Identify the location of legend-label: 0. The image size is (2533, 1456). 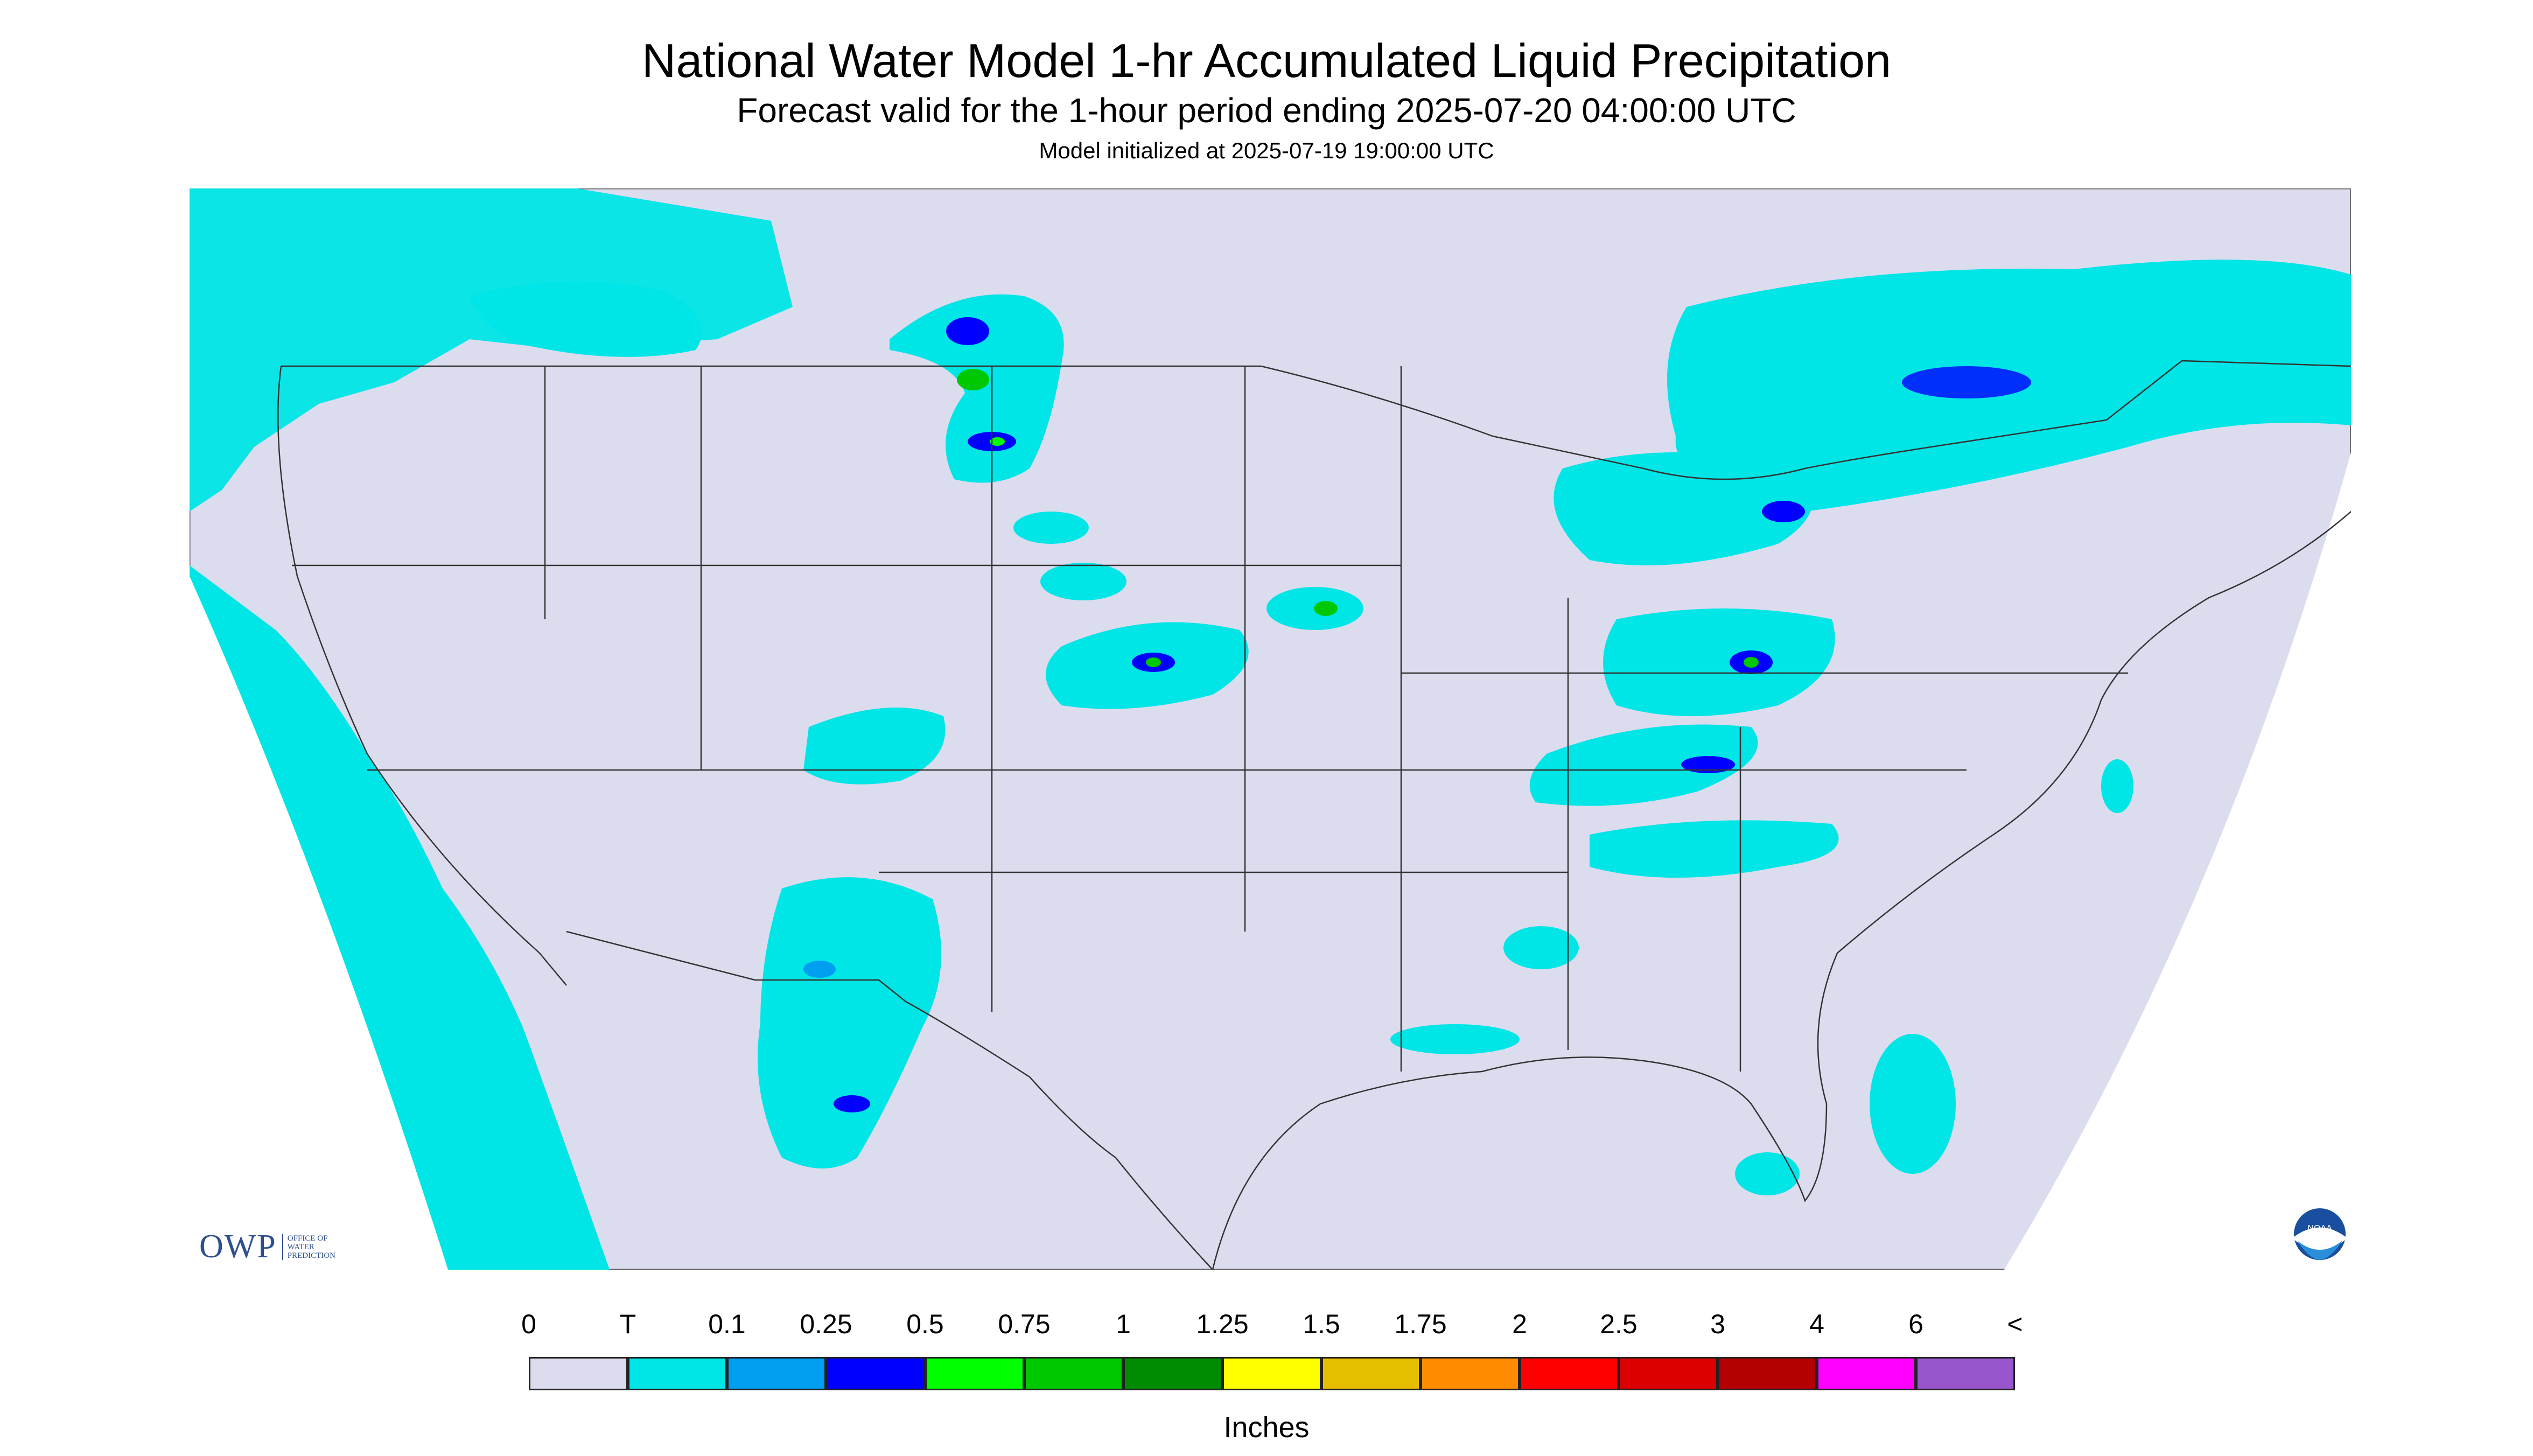
(529, 1324).